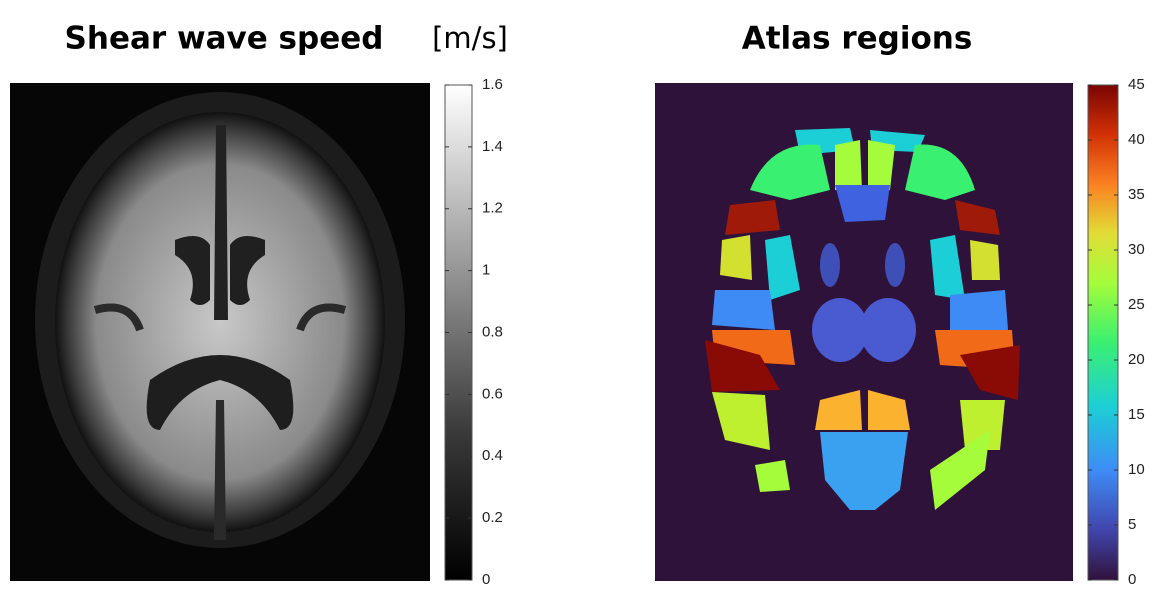 The height and width of the screenshot is (596, 1165). I want to click on panel-title: Shear wave speed, so click(224, 39).